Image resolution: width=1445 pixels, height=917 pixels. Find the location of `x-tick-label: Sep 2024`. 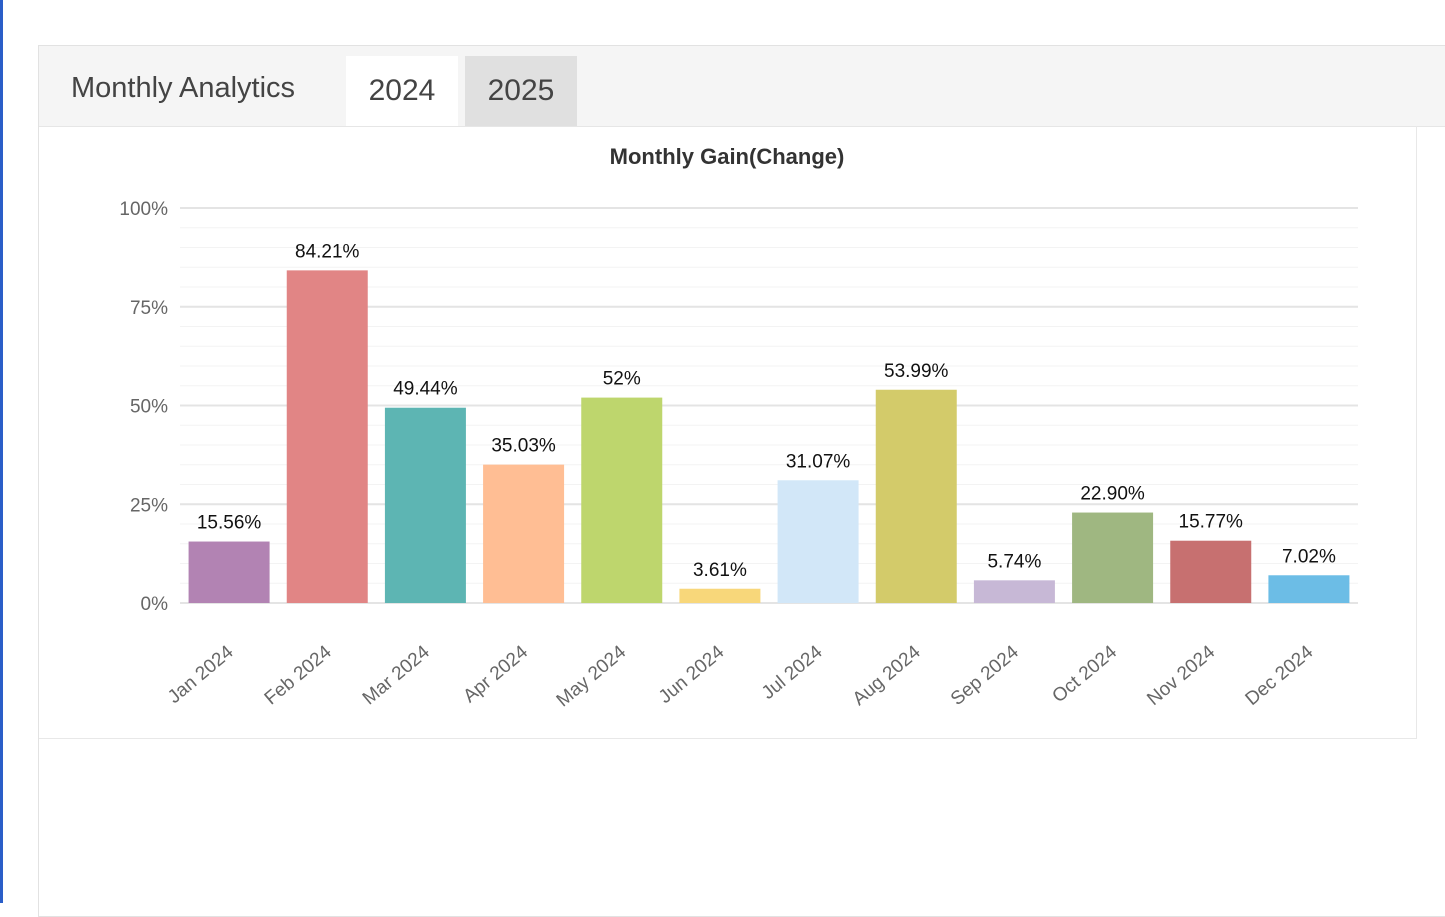

x-tick-label: Sep 2024 is located at coordinates (985, 675).